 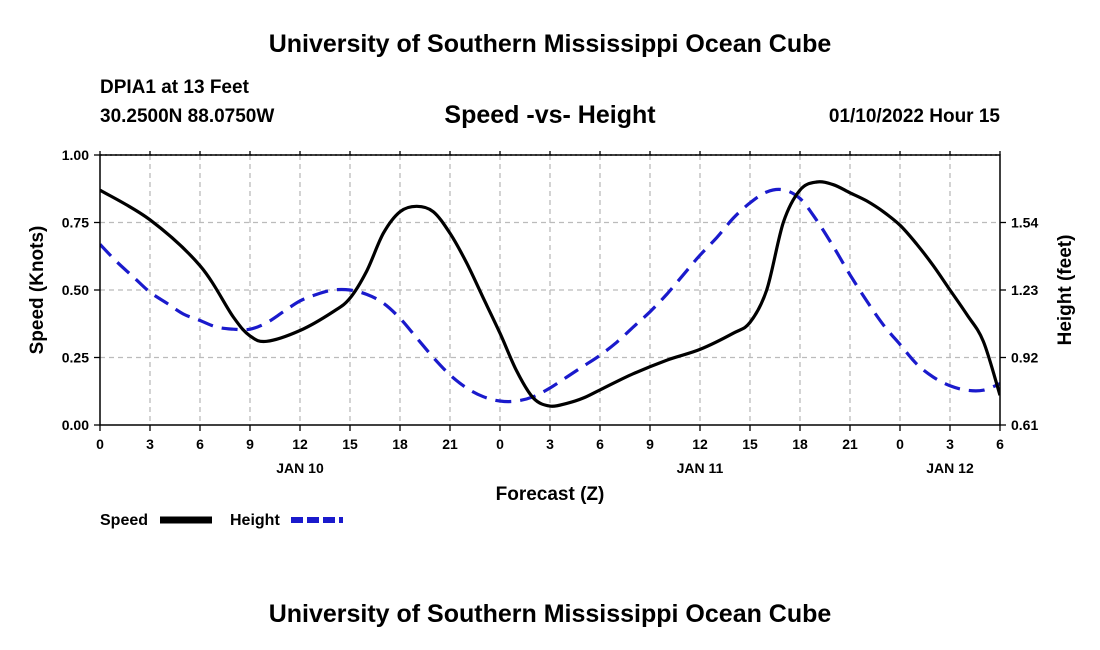 I want to click on legend: Speed Height, so click(x=221, y=520).